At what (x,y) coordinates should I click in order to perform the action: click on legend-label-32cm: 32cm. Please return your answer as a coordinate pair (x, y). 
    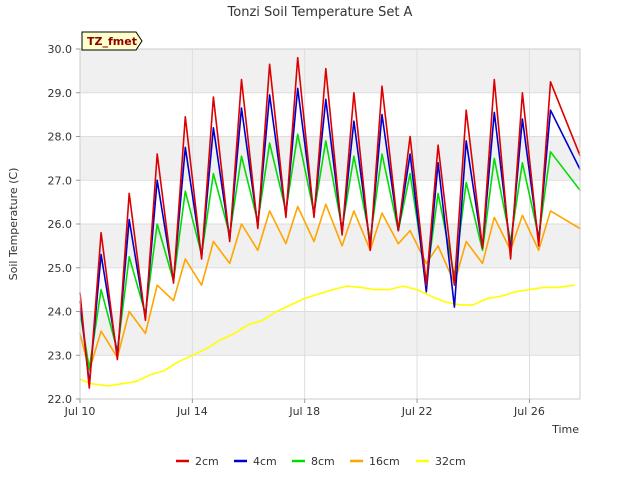
    Looking at the image, I should click on (450, 461).